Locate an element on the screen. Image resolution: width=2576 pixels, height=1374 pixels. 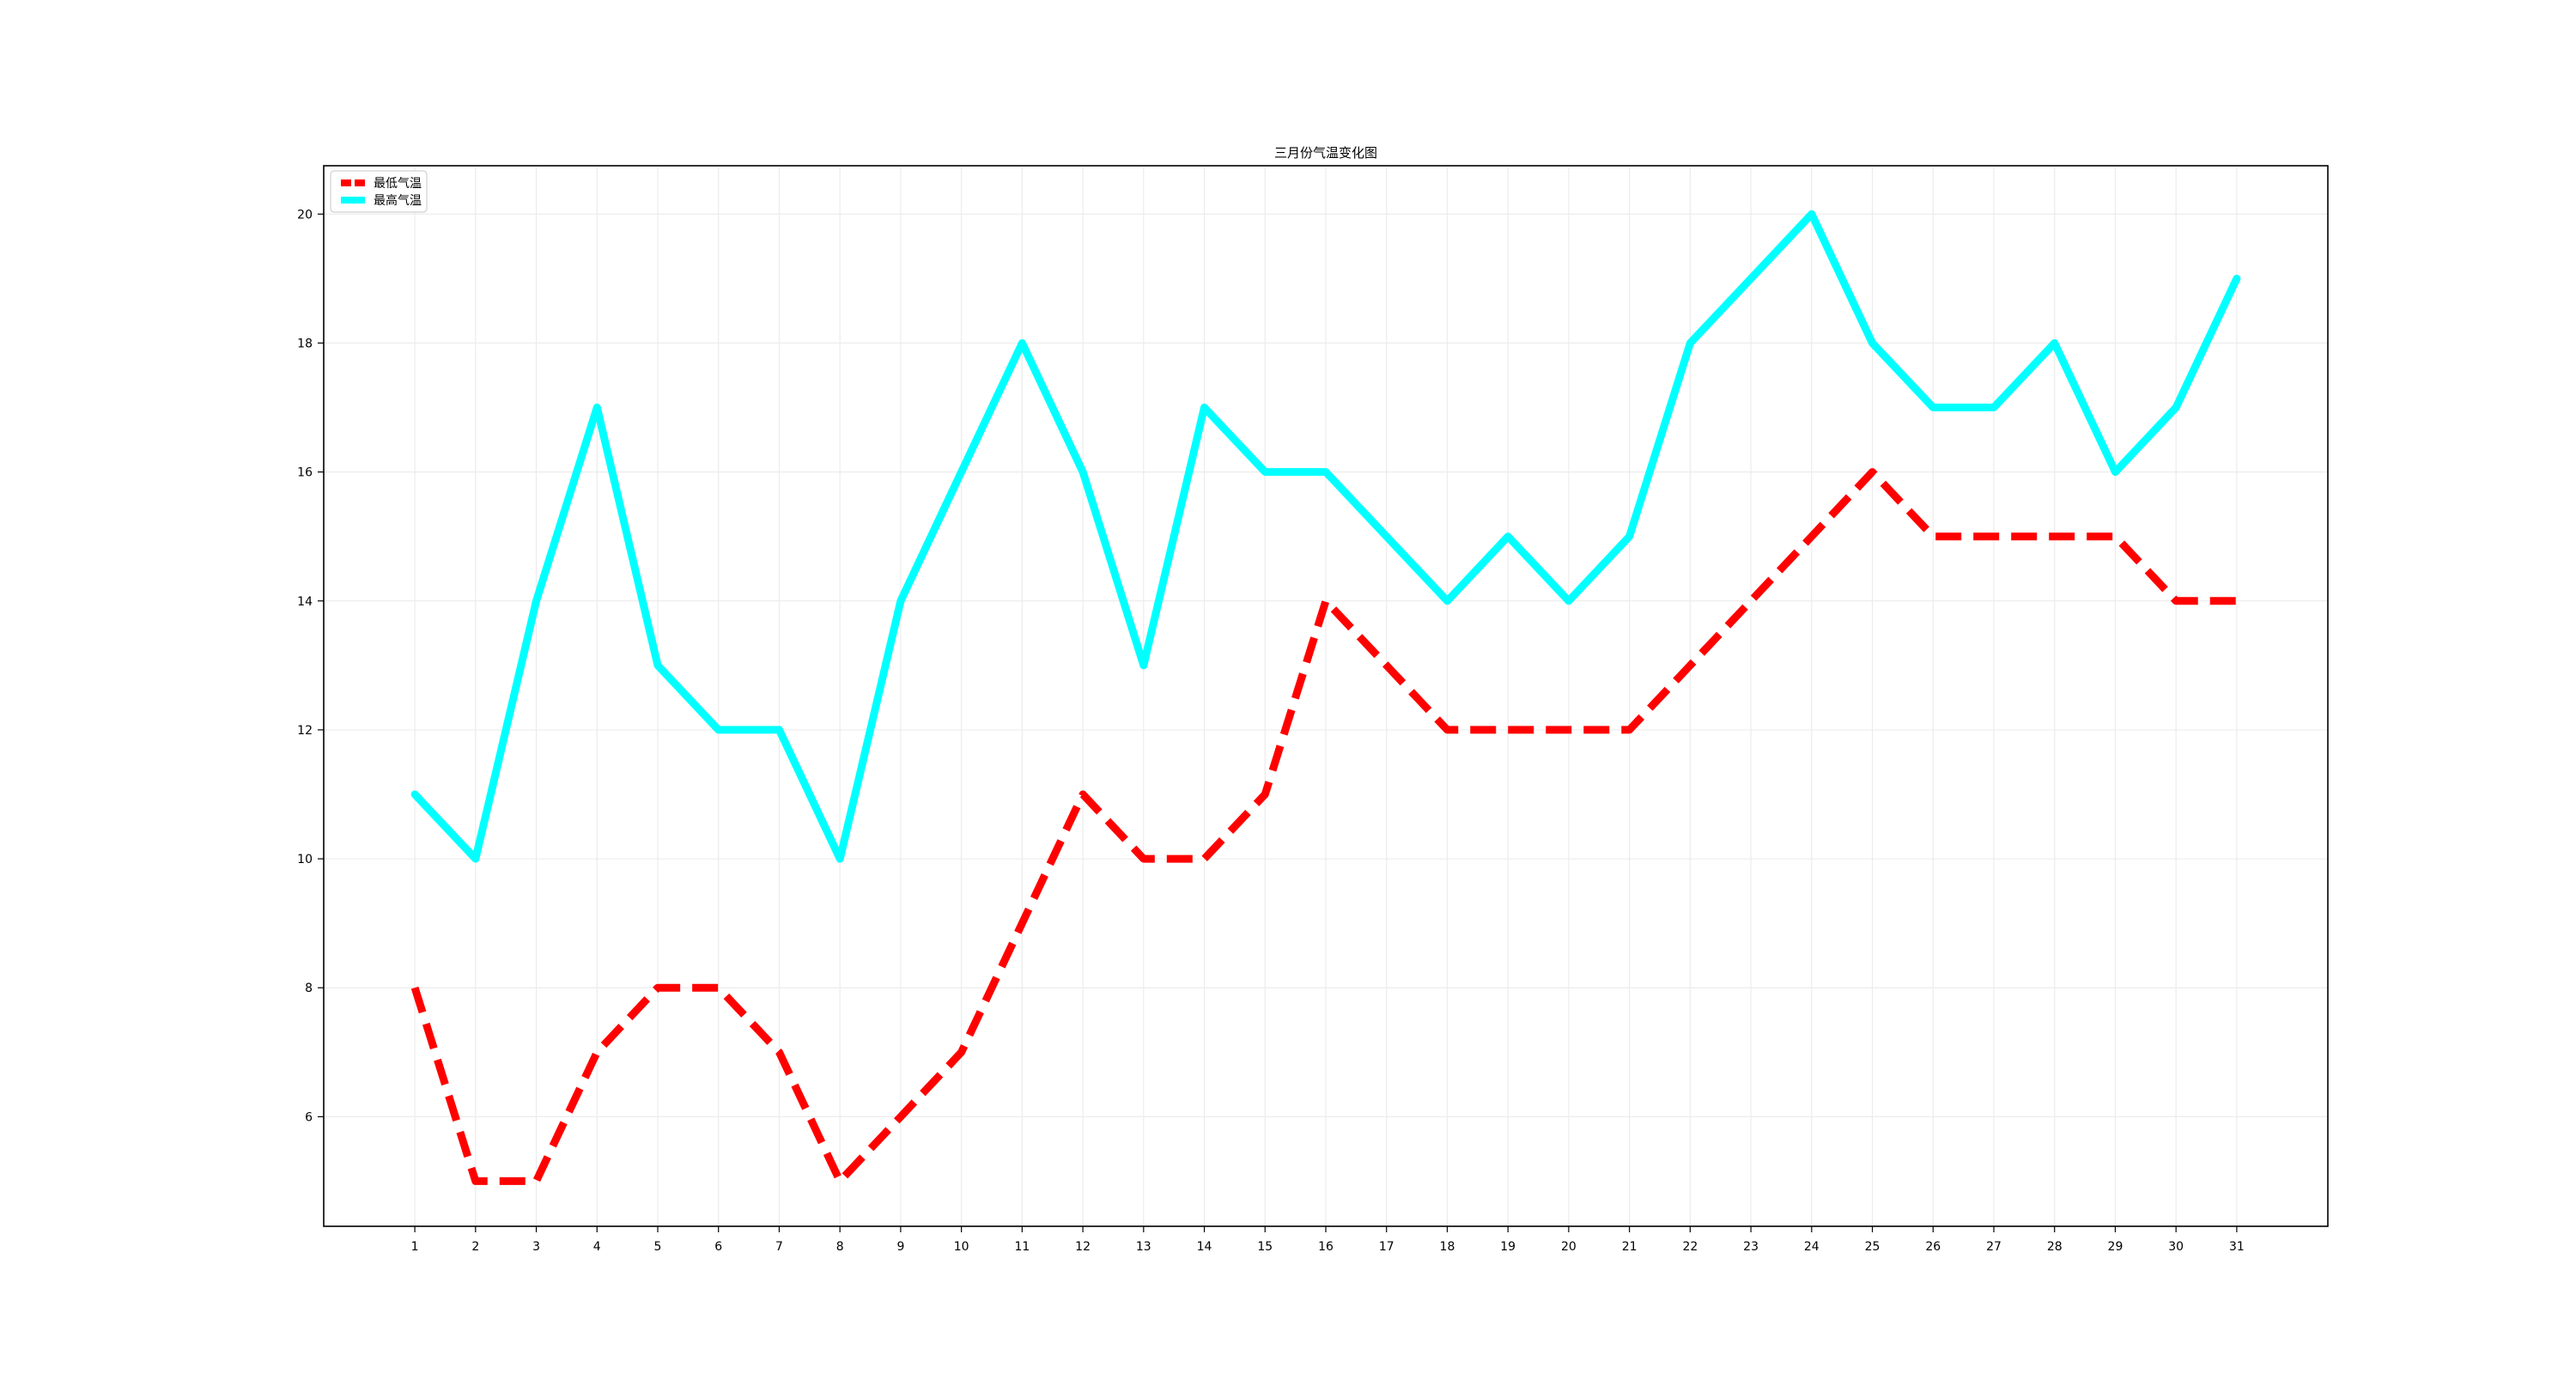
x-tick-label: 7 is located at coordinates (779, 1247).